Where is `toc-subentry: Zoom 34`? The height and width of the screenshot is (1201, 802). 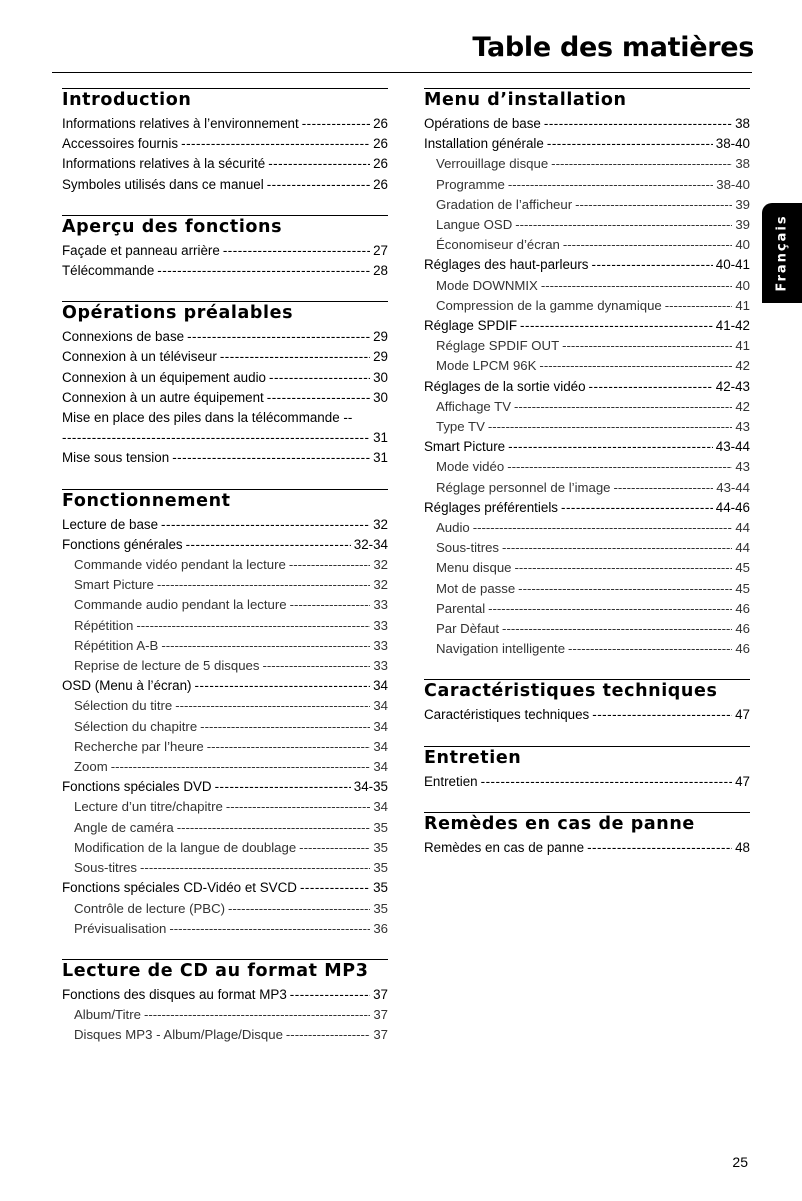
toc-subentry: Zoom 34 is located at coordinates (225, 767).